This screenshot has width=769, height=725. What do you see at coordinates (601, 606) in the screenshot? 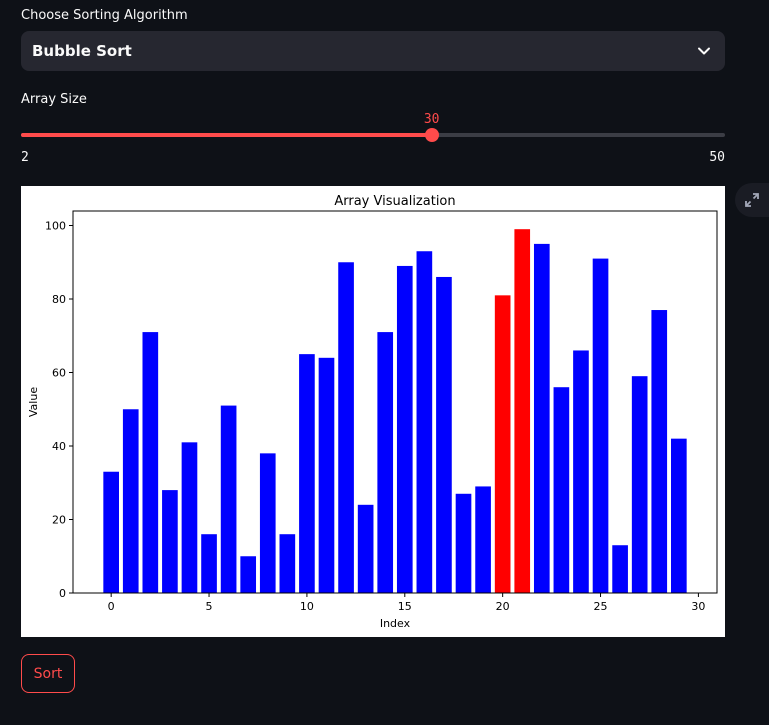
I see `x-tick-label: 25` at bounding box center [601, 606].